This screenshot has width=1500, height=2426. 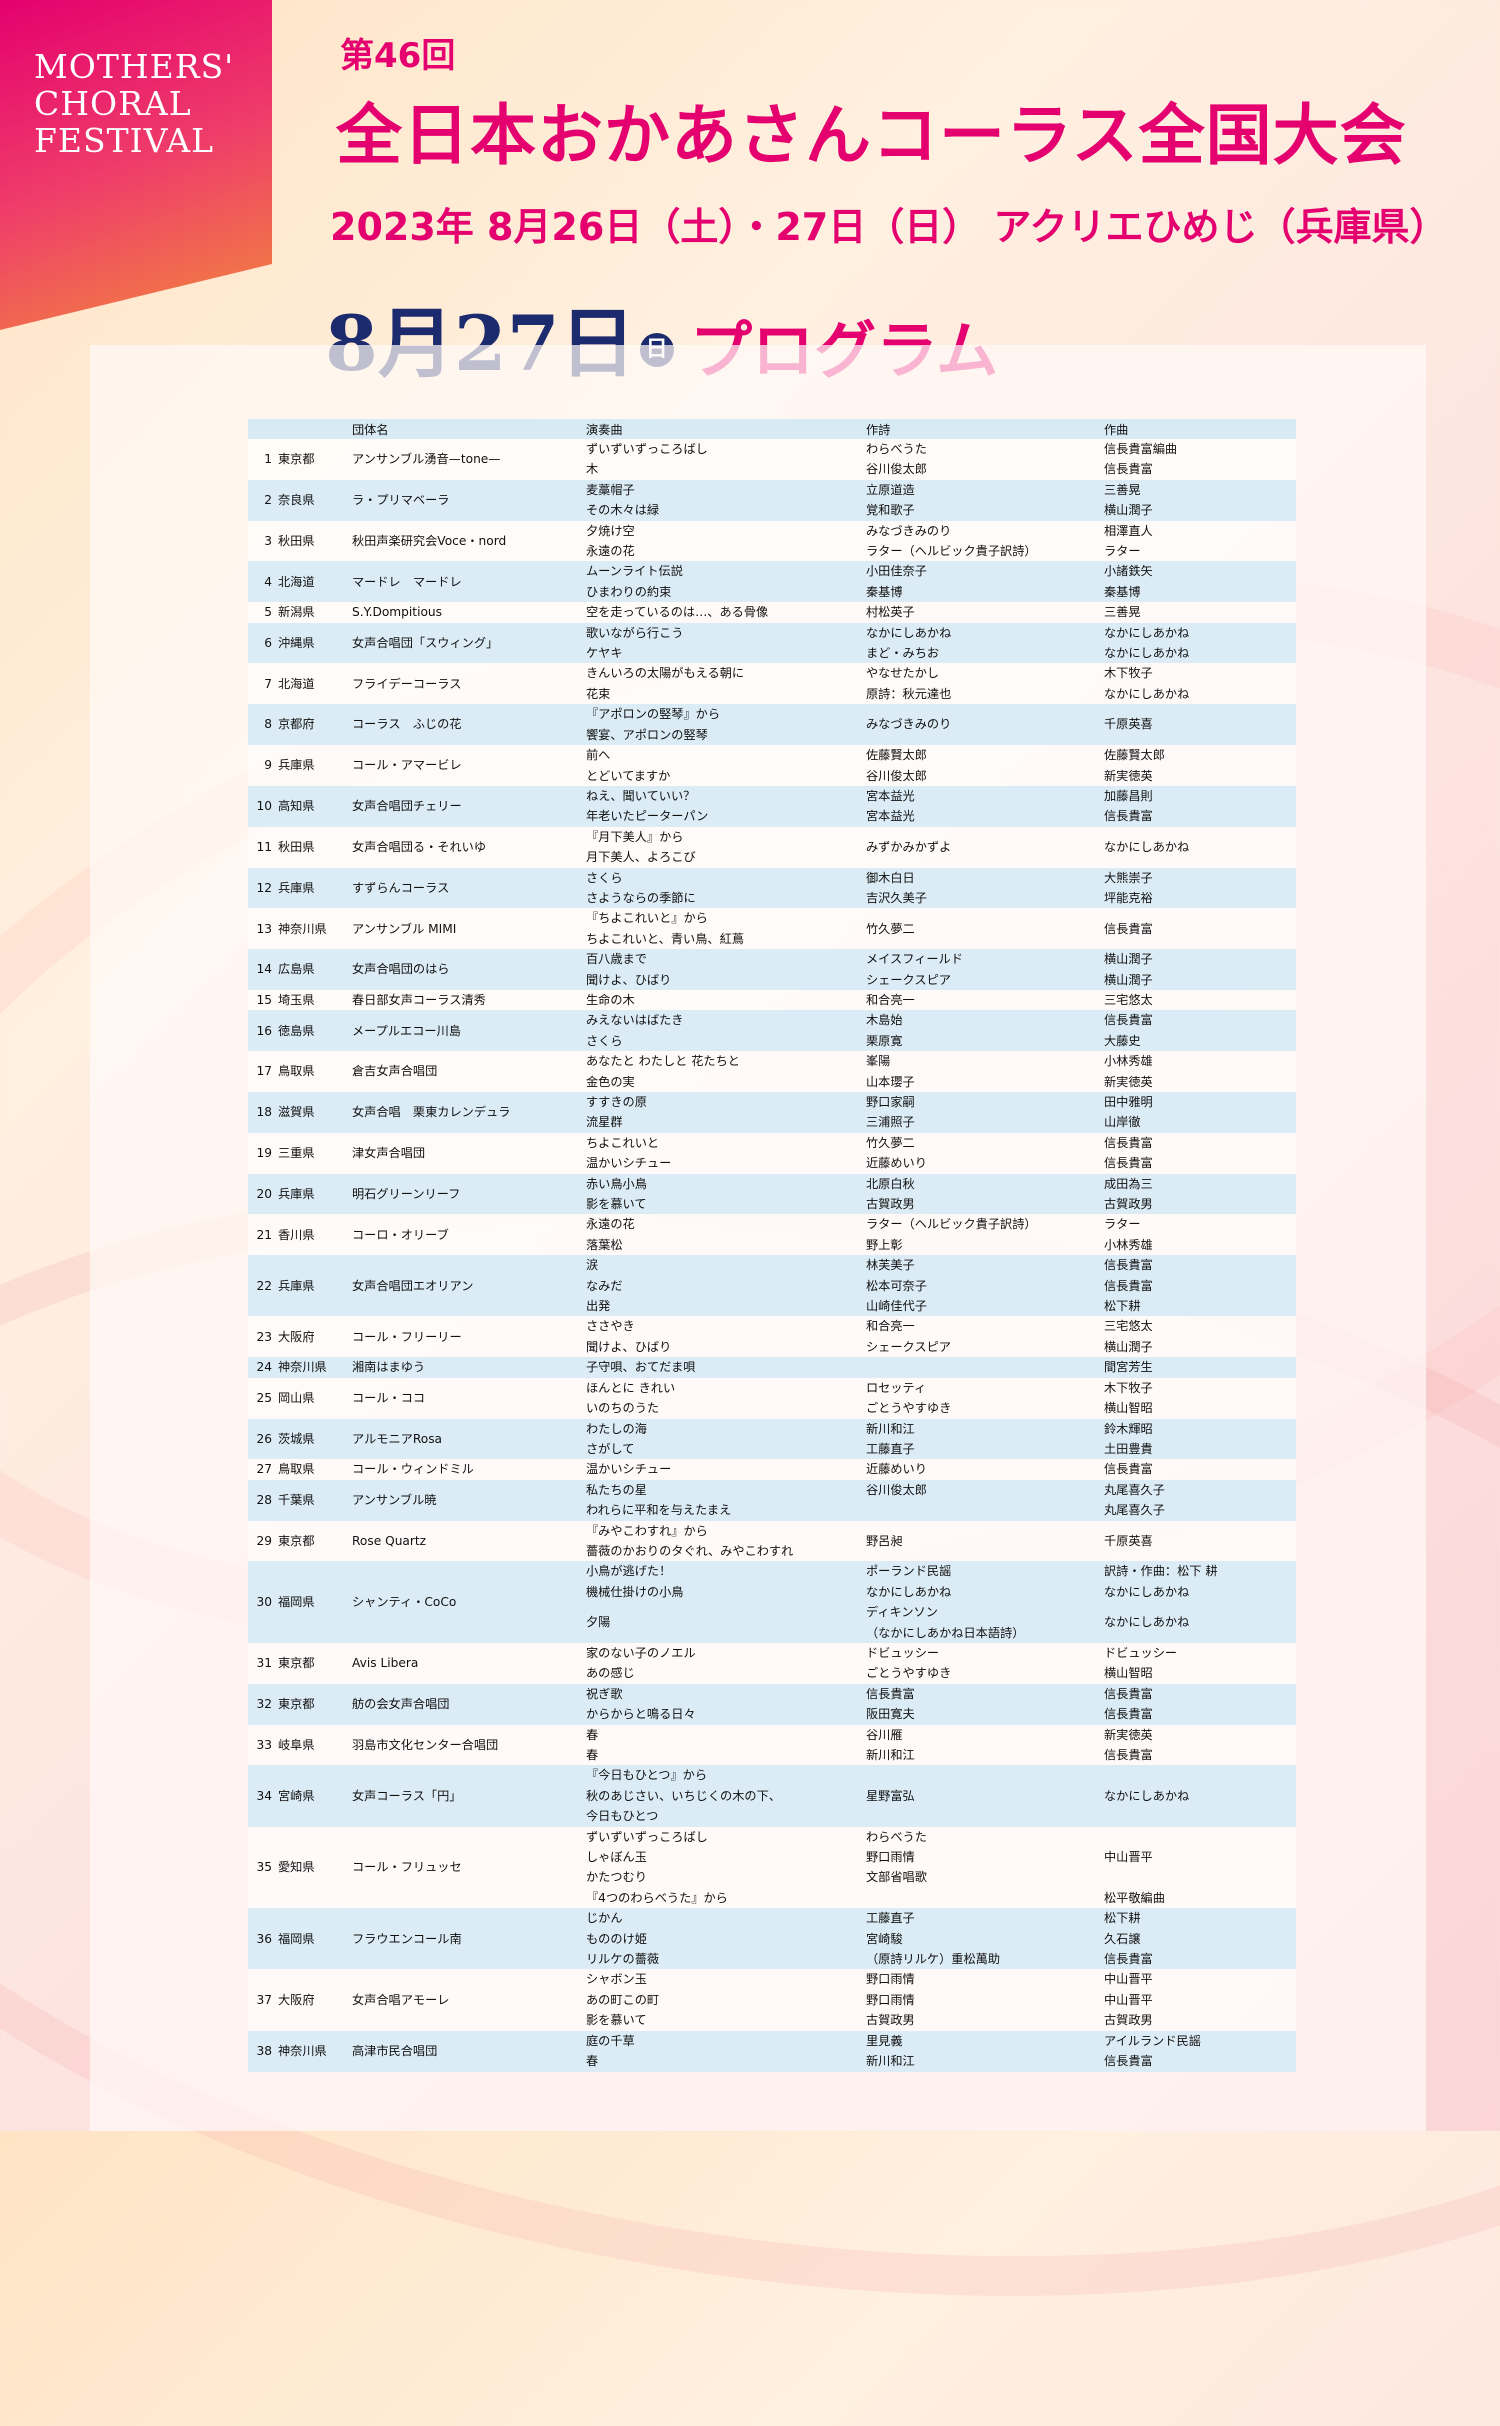 I want to click on performer-number: 5, so click(x=261, y=612).